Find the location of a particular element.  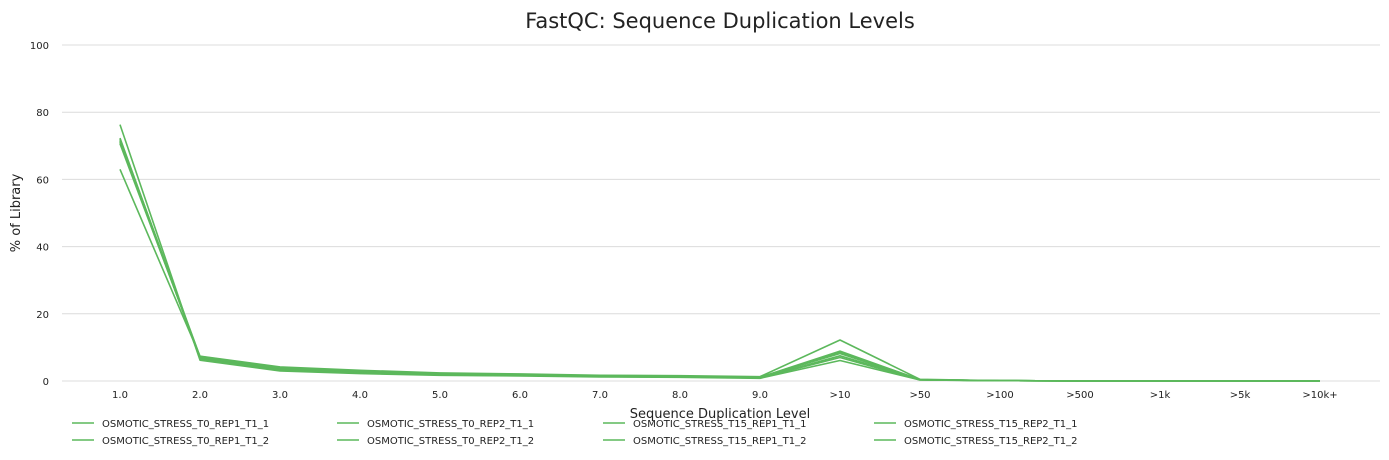

legend-label: OSMOTIC_STRESS_T0_REP1_T1_2 is located at coordinates (185, 441).